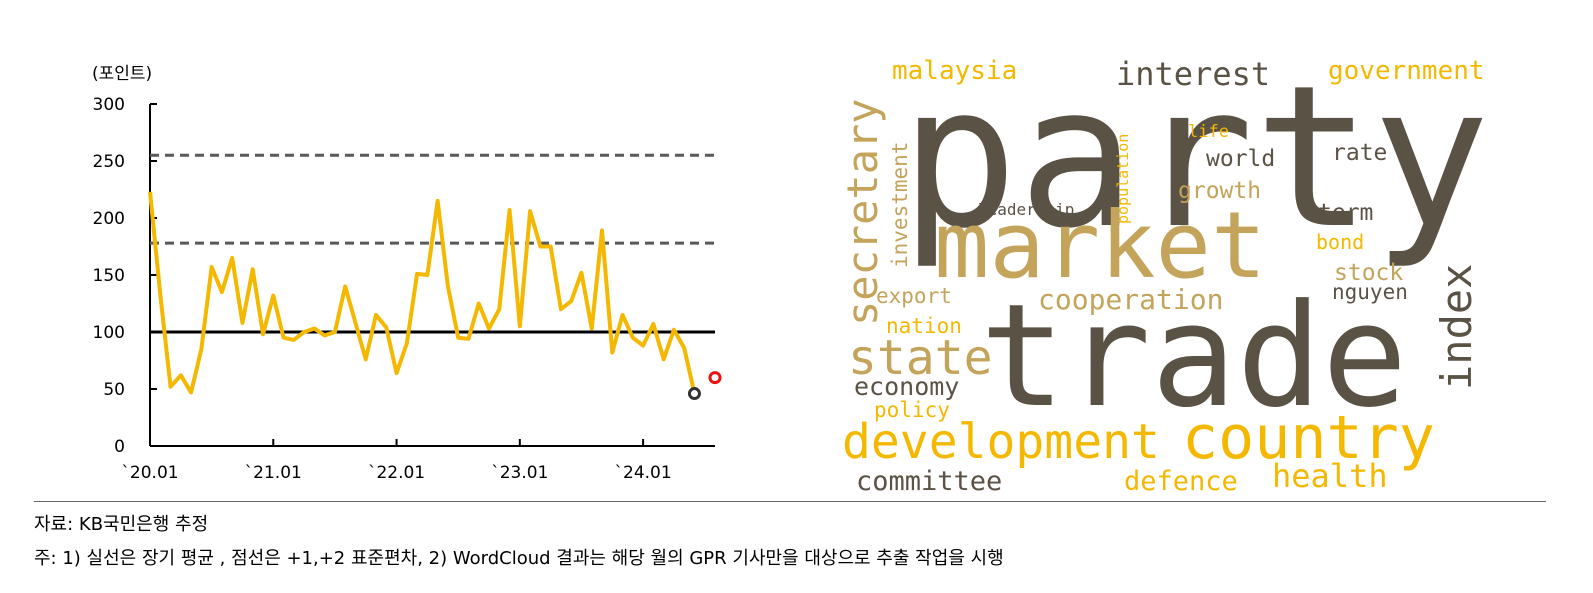  I want to click on wc-word-investment: investment, so click(900, 204).